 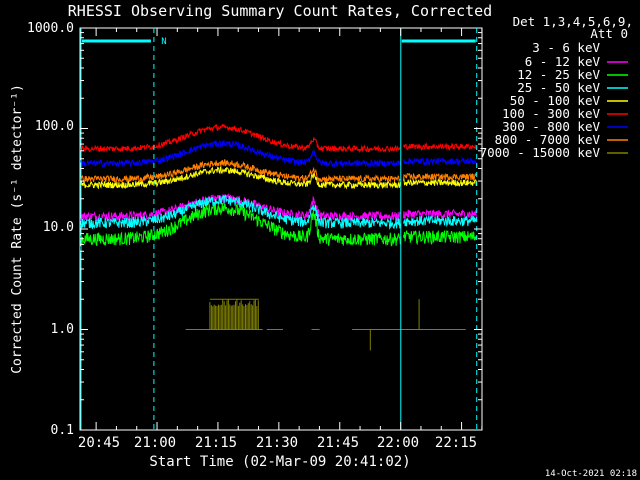 What do you see at coordinates (398, 443) in the screenshot?
I see `x-tick-label: 22:00` at bounding box center [398, 443].